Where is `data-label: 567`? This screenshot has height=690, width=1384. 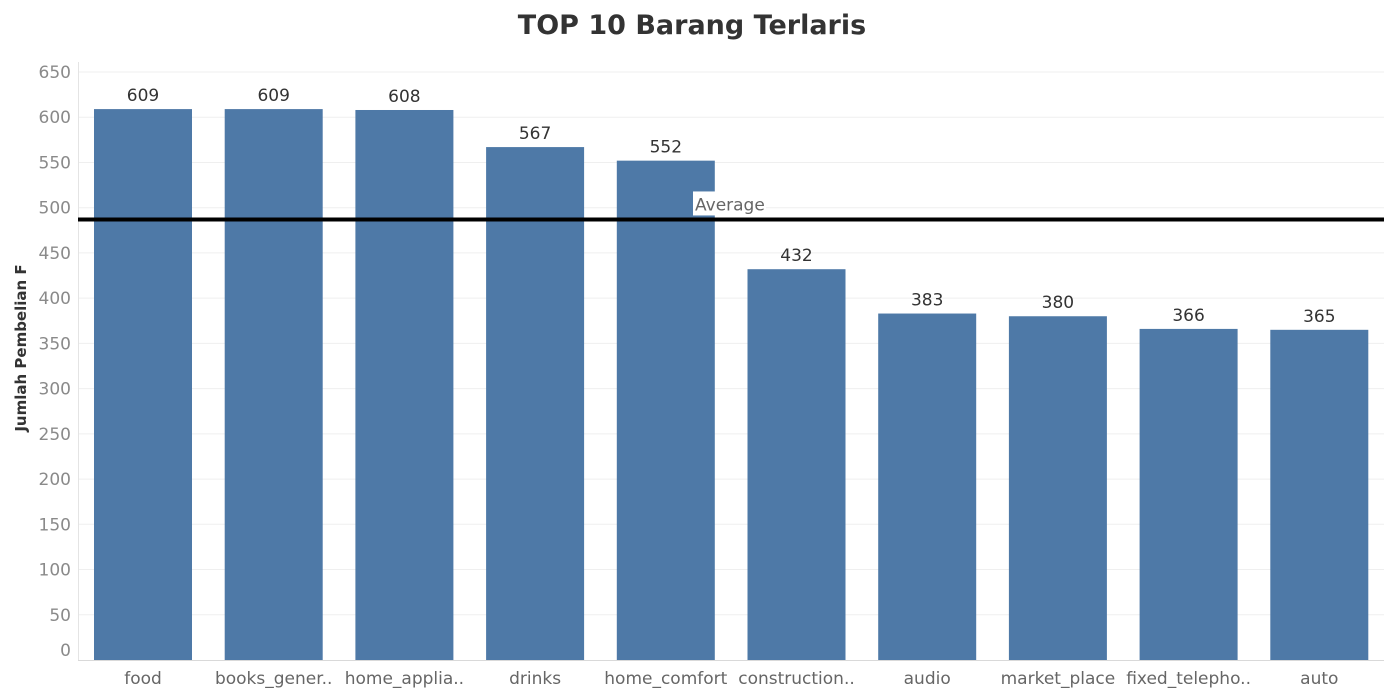 data-label: 567 is located at coordinates (535, 134).